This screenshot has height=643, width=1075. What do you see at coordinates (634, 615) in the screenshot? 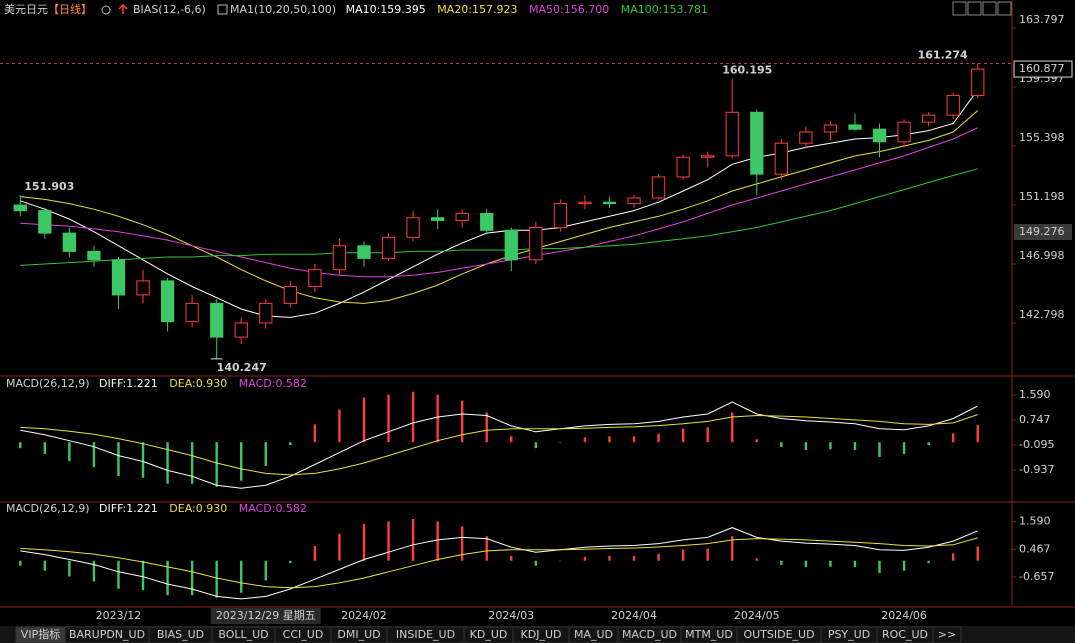
I see `x-tick-label: 2024/04` at bounding box center [634, 615].